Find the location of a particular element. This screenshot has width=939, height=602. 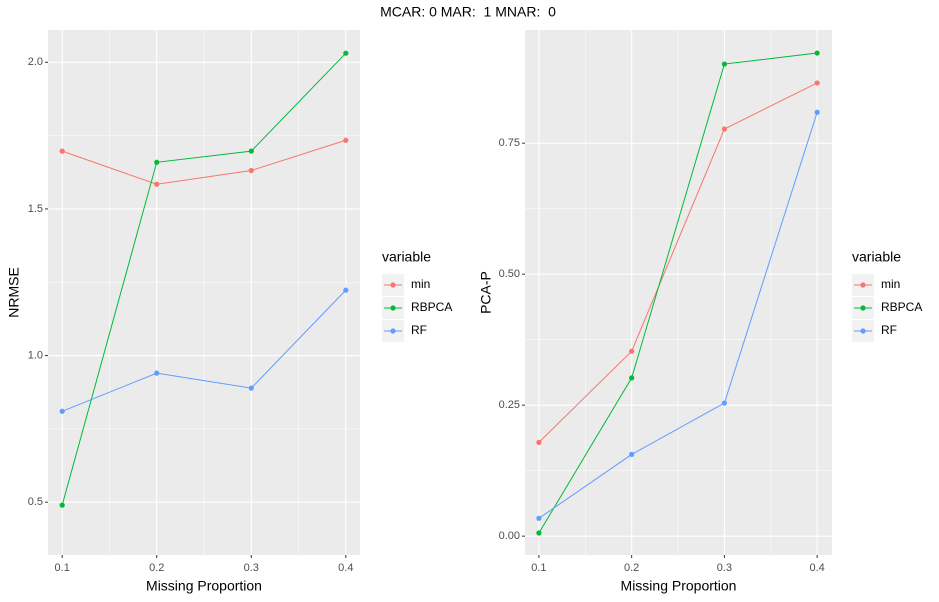

y-tick-label: 2.0 is located at coordinates (35, 62).